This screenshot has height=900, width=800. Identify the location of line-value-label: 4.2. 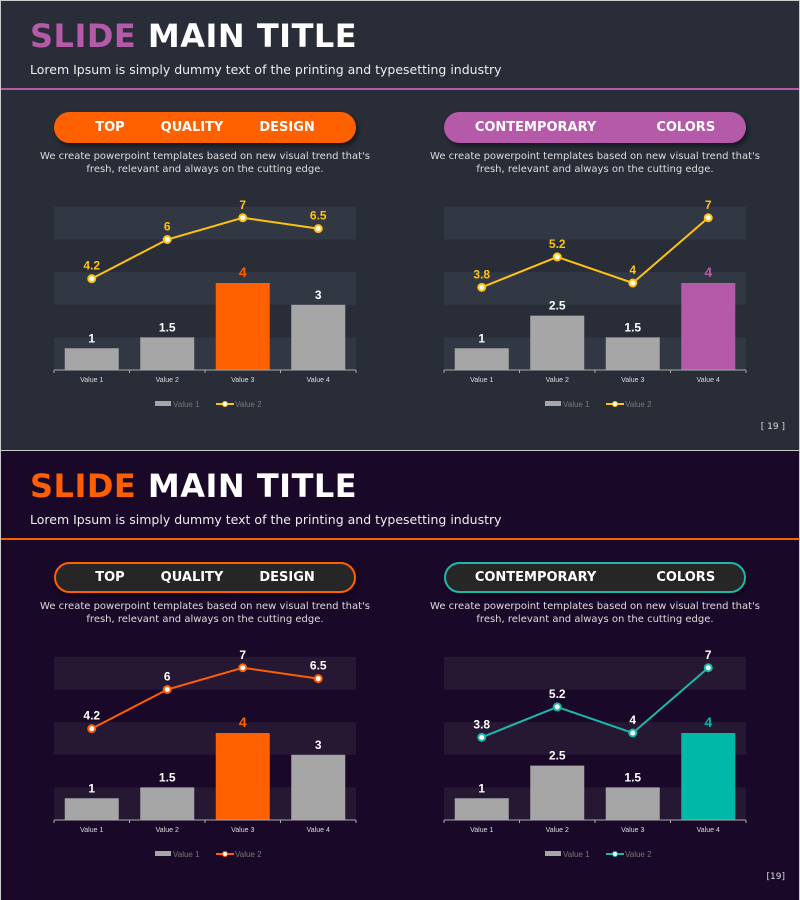
(91, 716).